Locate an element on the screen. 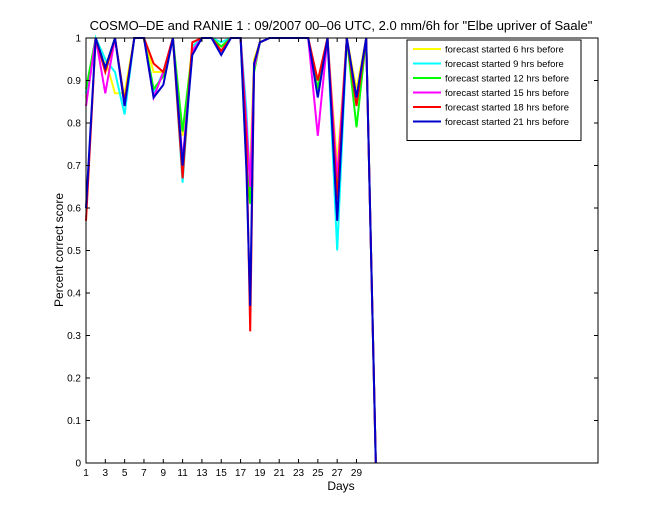 This screenshot has height=525, width=660. y-tick-label: 0 is located at coordinates (78, 464).